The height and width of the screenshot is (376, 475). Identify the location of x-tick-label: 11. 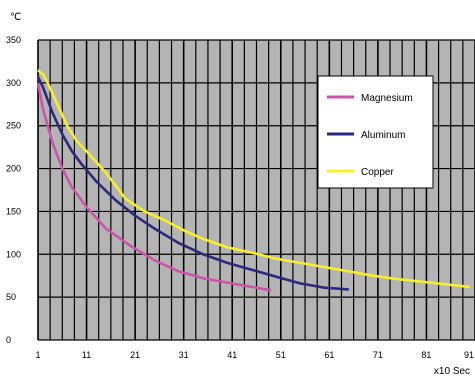
(86, 355).